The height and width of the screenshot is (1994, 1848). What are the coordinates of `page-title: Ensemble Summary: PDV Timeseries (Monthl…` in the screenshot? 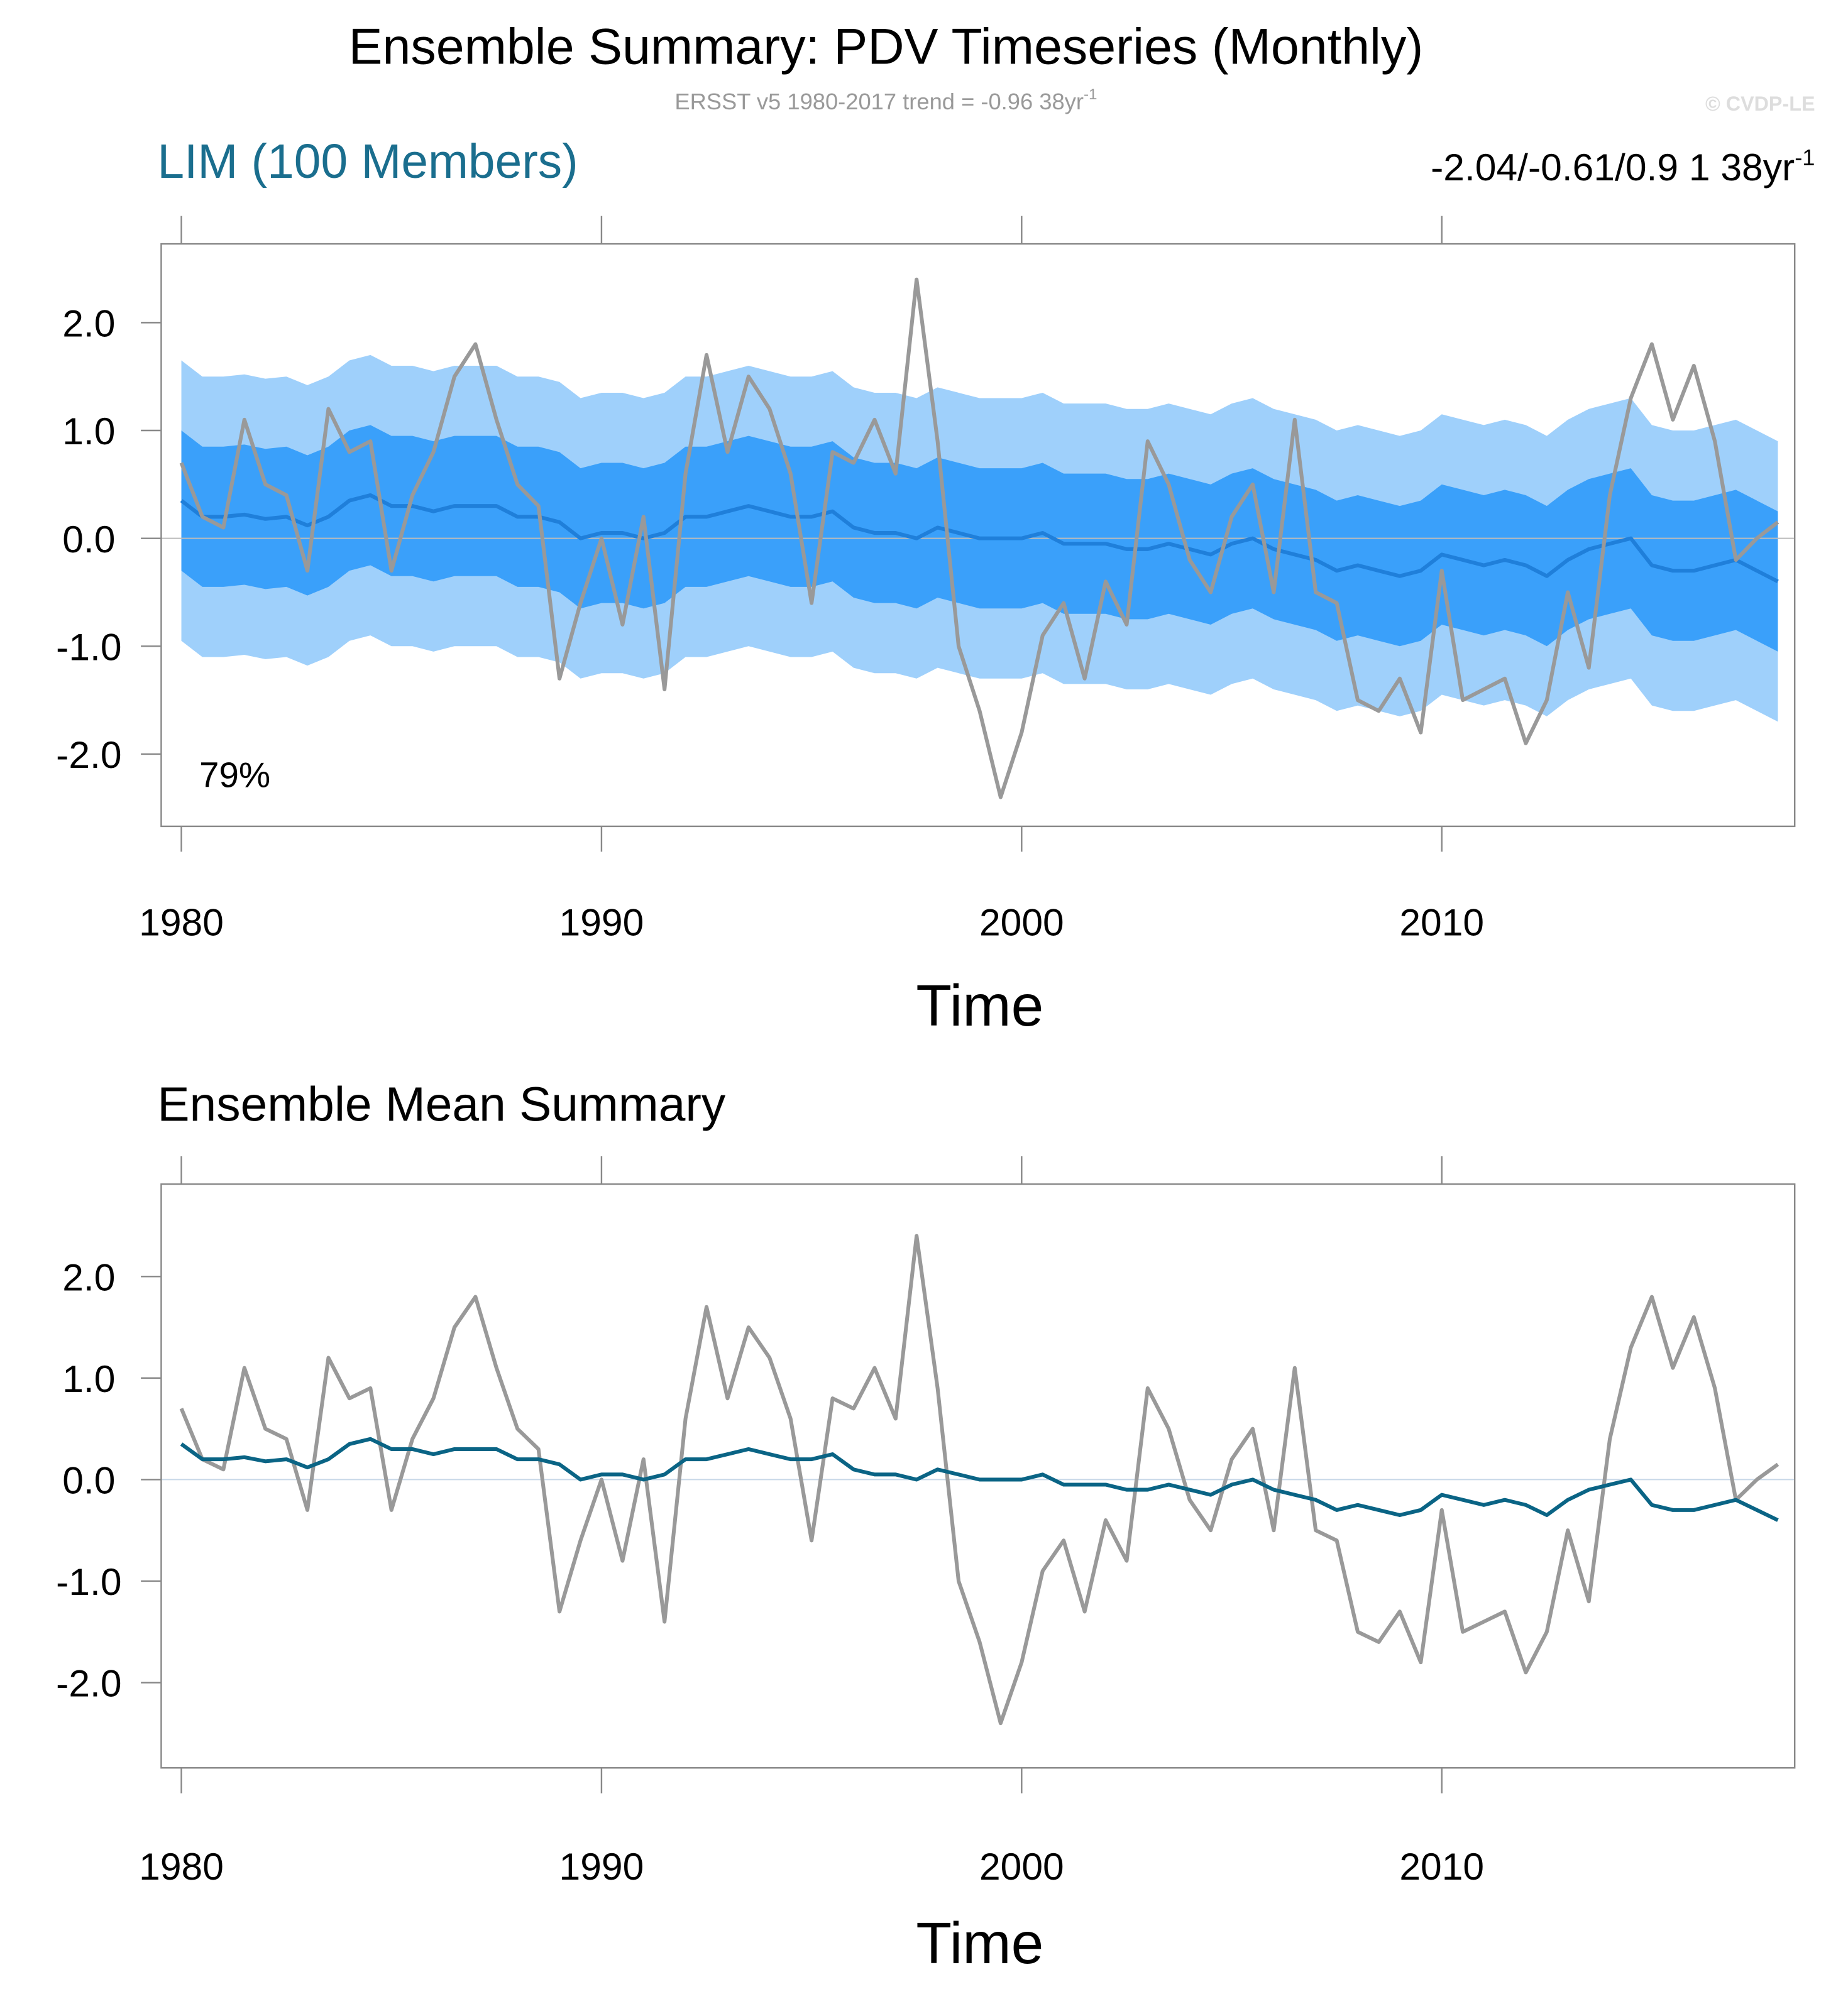 It's located at (886, 46).